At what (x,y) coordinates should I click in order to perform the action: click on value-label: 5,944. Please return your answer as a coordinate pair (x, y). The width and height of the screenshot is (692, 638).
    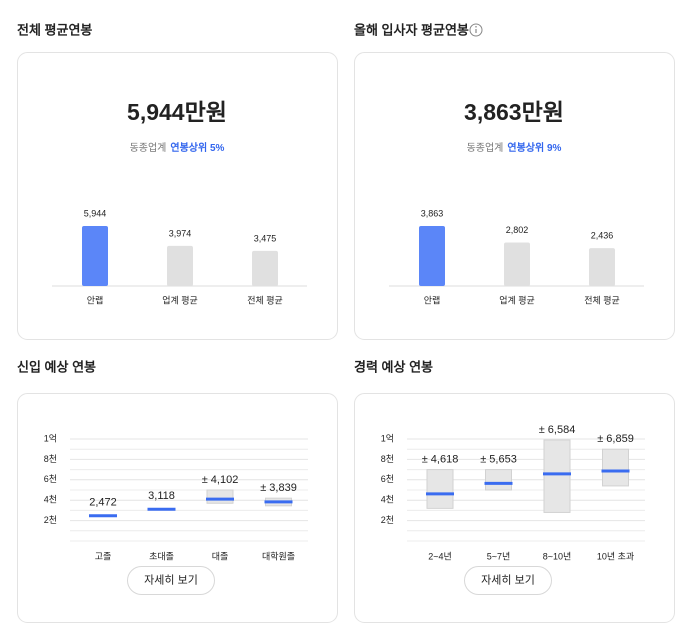
    Looking at the image, I should click on (95, 213).